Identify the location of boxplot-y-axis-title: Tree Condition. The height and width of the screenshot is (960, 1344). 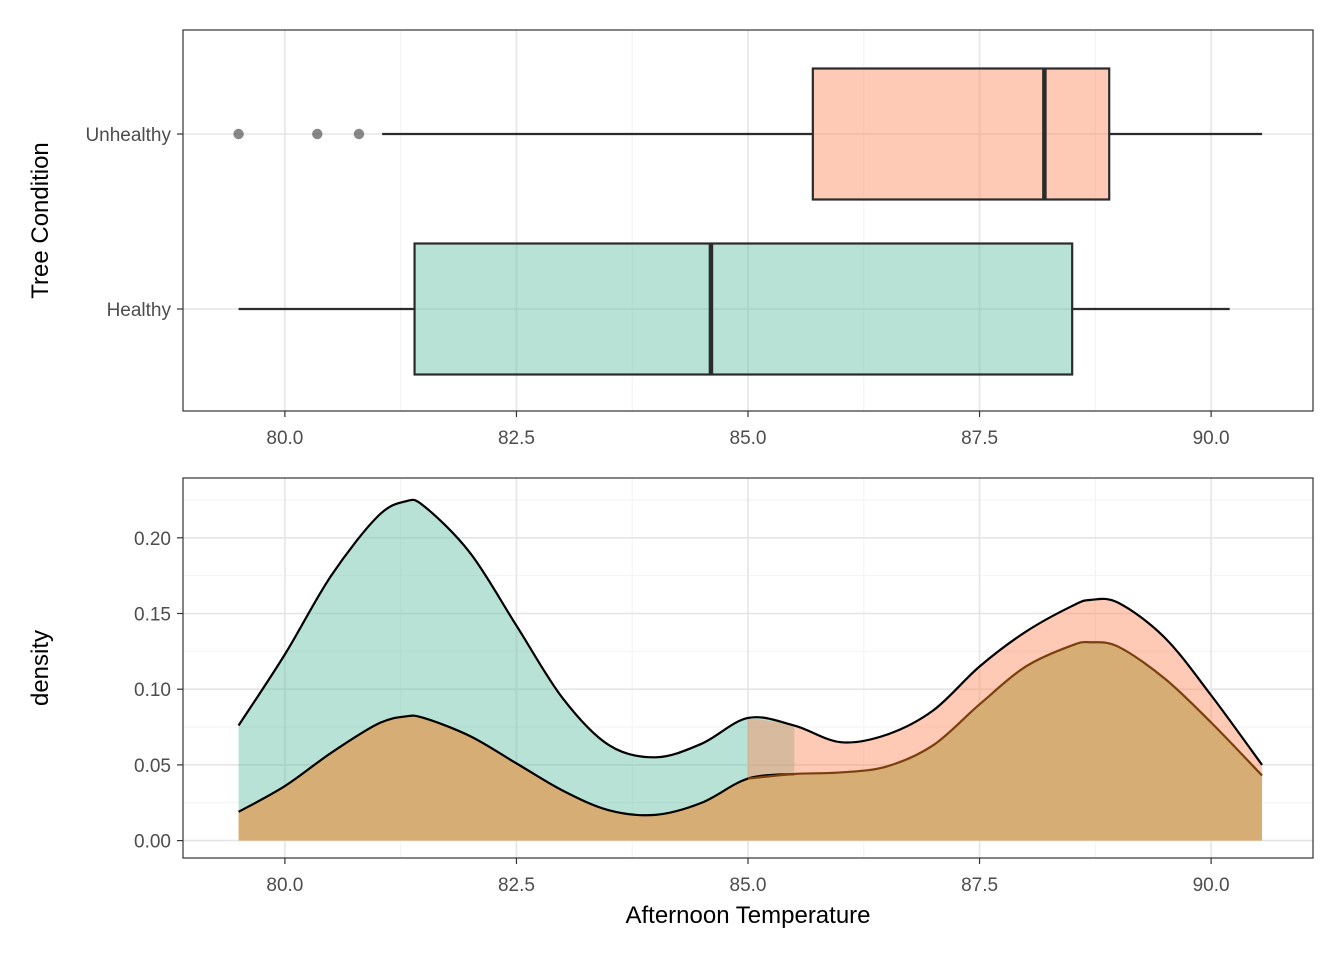
(40, 220).